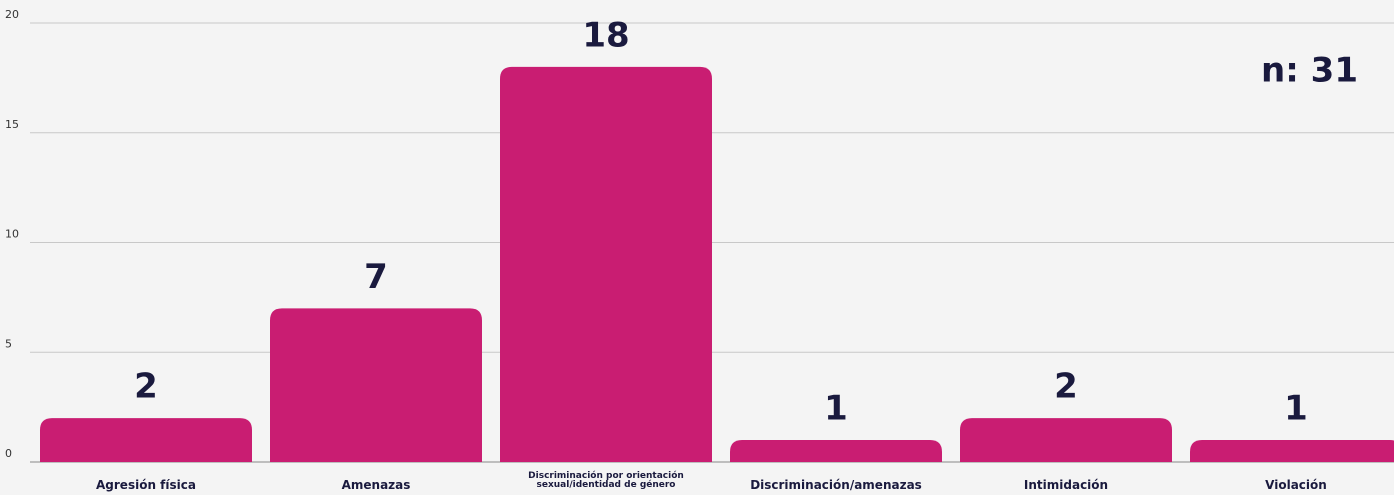 This screenshot has height=495, width=1394. I want to click on y-tick-label: 5, so click(8, 343).